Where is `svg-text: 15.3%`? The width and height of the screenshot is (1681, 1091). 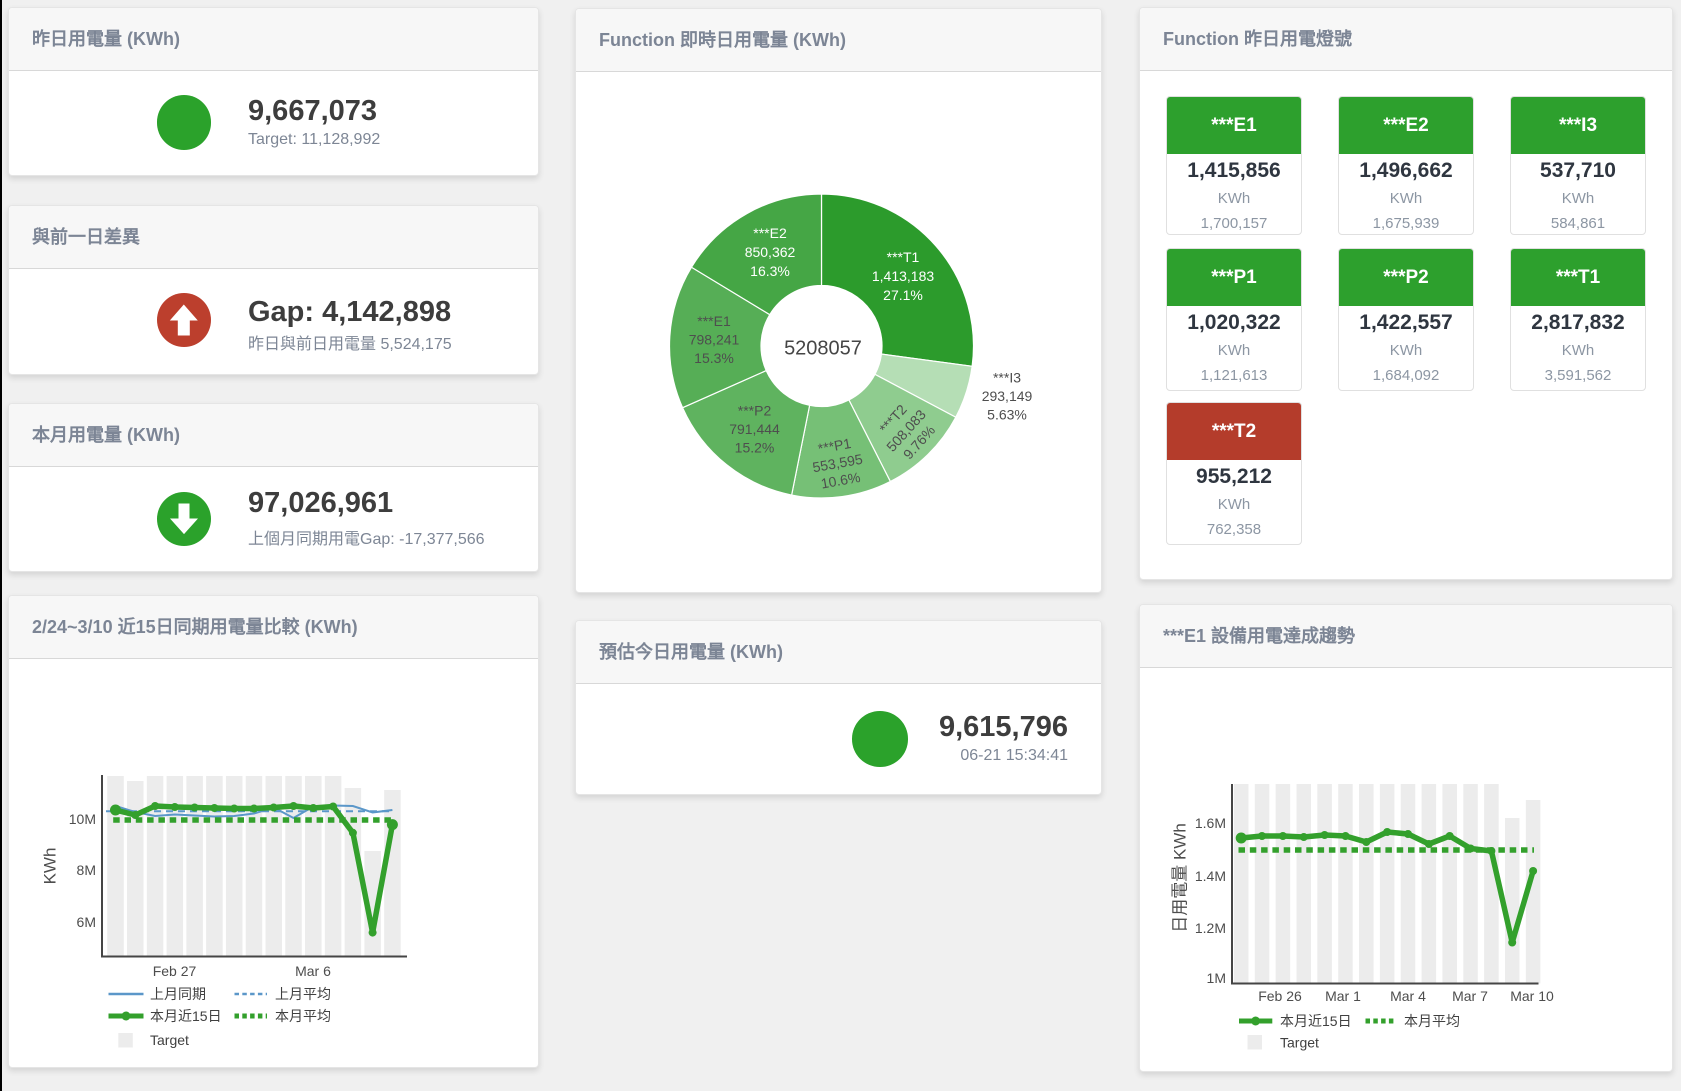
svg-text: 15.3% is located at coordinates (714, 358).